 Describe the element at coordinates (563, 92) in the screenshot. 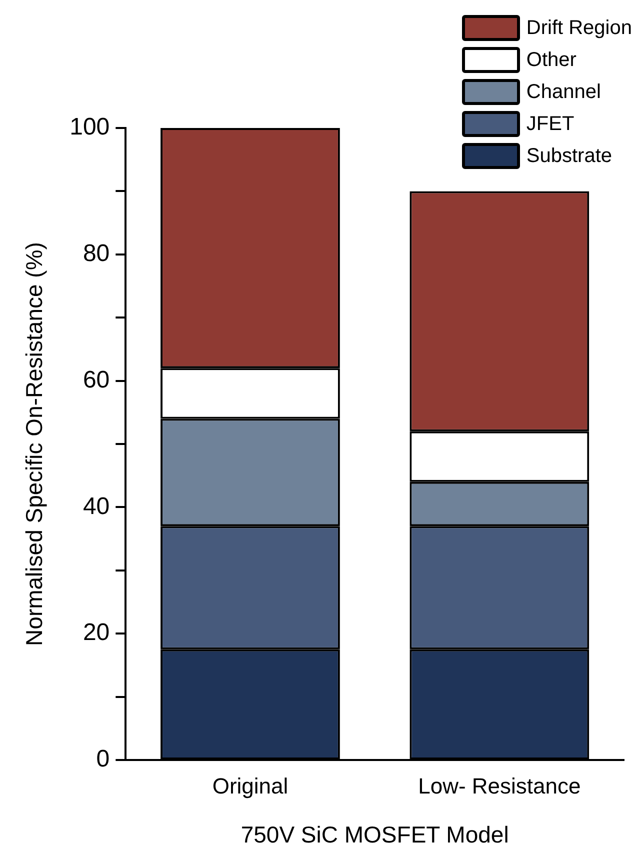

I see `legend-label: Channel` at that location.